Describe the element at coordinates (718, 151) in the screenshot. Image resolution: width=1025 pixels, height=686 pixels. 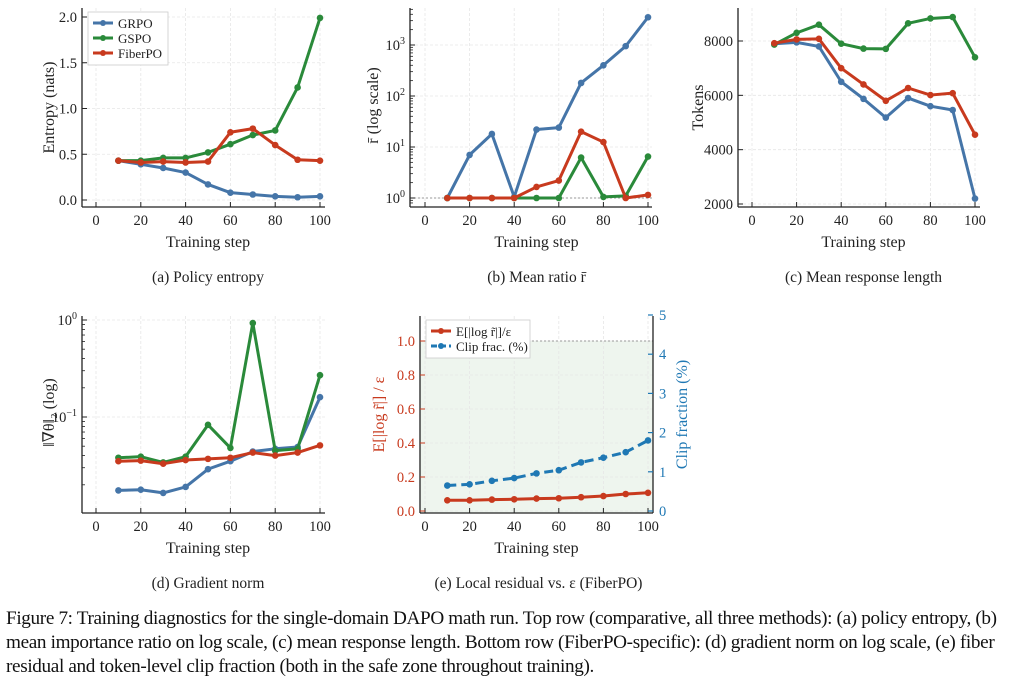
I see `y-tick-label: 4000` at that location.